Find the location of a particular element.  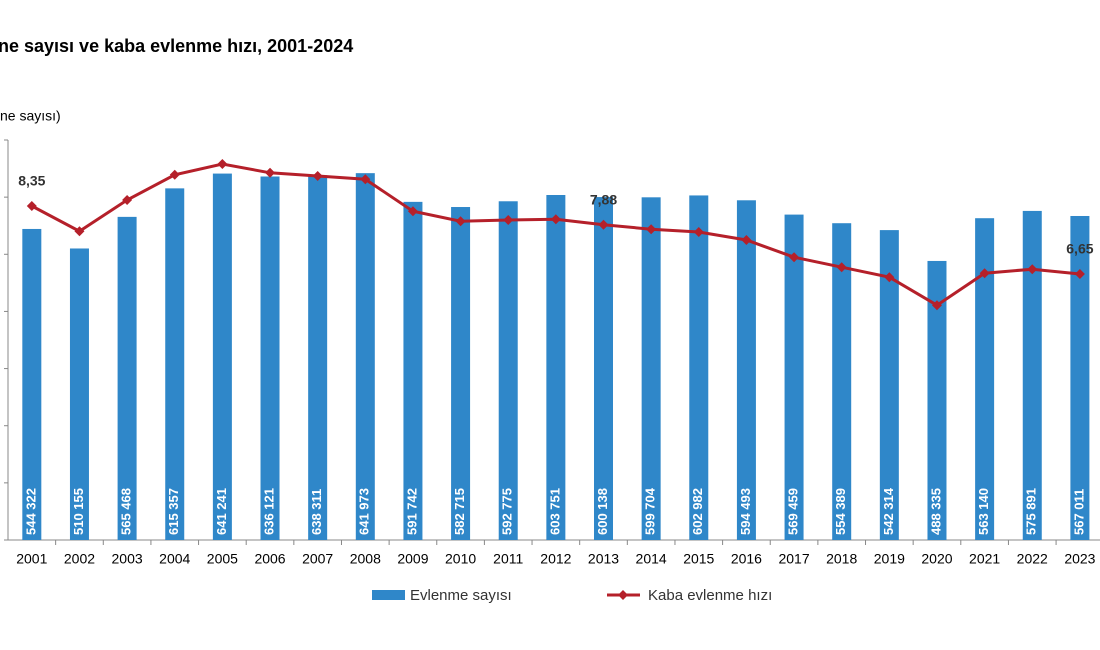

bar-value-label: 602 982 is located at coordinates (697, 511).